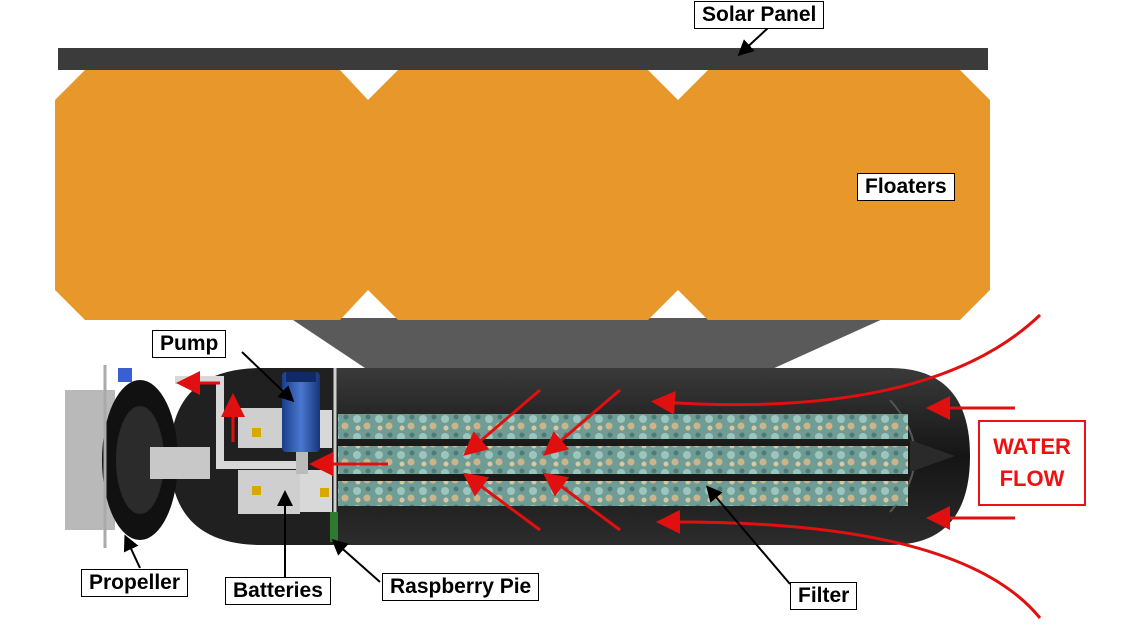 This screenshot has width=1122, height=628. What do you see at coordinates (1032, 446) in the screenshot?
I see `water-flow-line1: WATER` at bounding box center [1032, 446].